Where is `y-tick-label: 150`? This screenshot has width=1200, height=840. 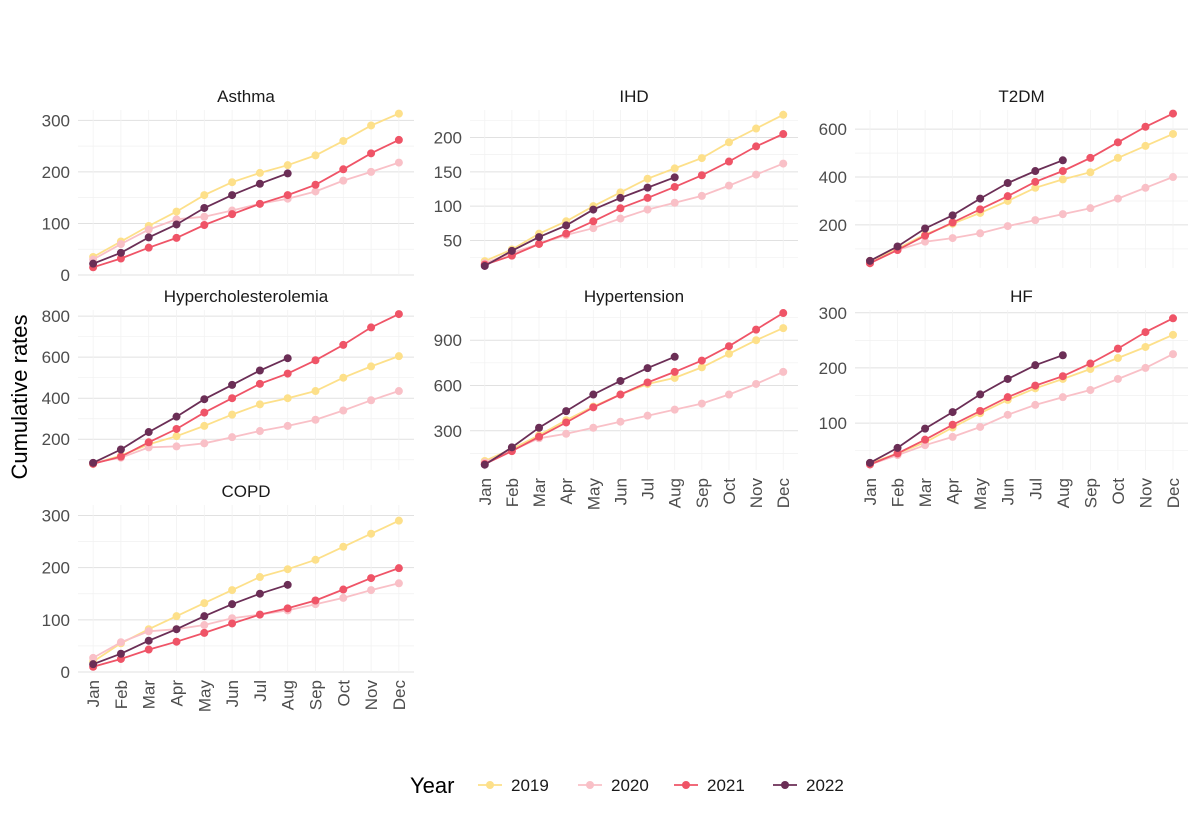
y-tick-label: 150 is located at coordinates (448, 172).